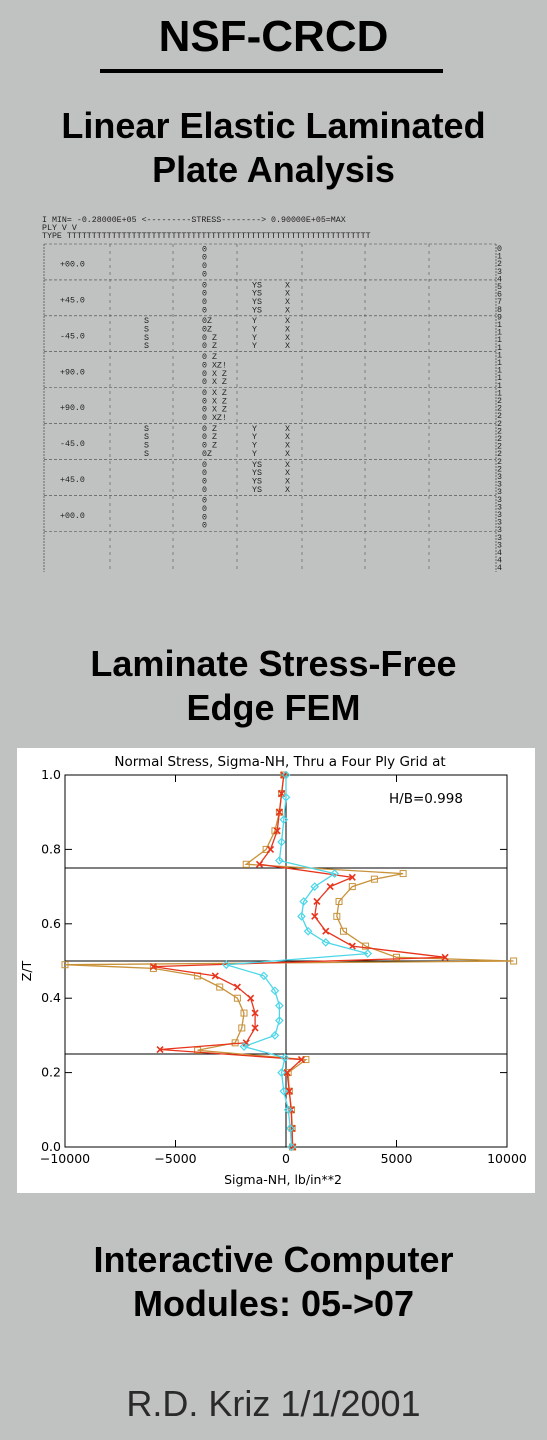 The height and width of the screenshot is (1440, 547). Describe the element at coordinates (499, 295) in the screenshot. I see `printout-row-number: 6` at that location.